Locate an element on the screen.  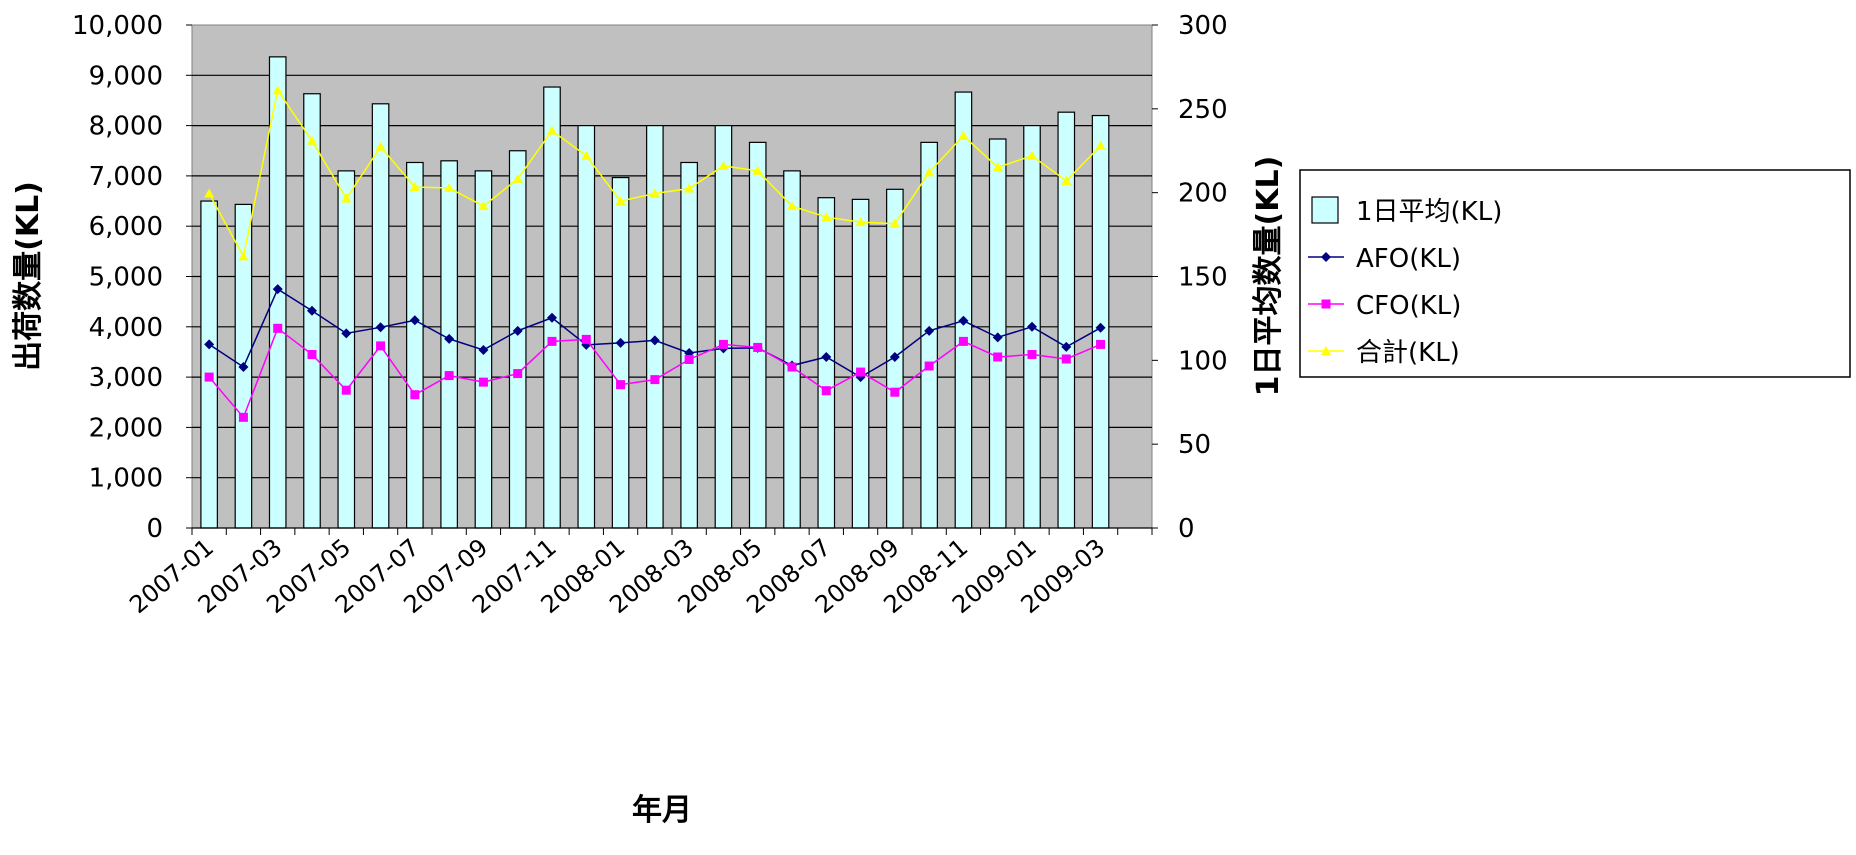
y-left-tick-label: 2,000 is located at coordinates (126, 428).